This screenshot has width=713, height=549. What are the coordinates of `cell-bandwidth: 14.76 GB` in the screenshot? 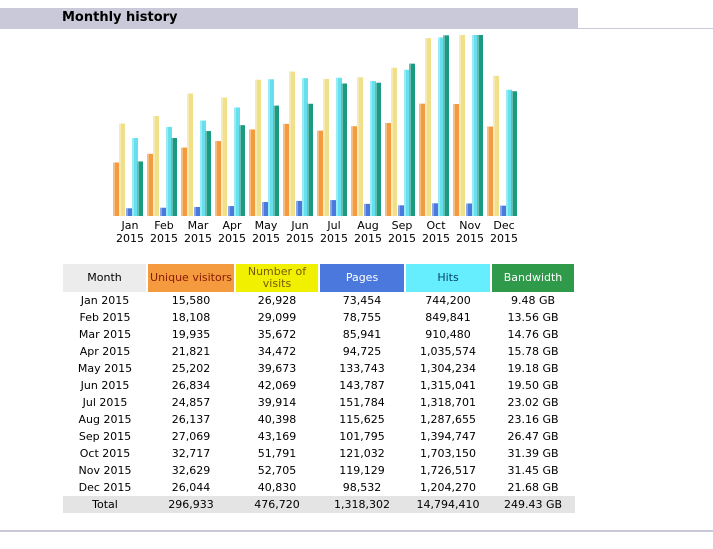 It's located at (533, 334).